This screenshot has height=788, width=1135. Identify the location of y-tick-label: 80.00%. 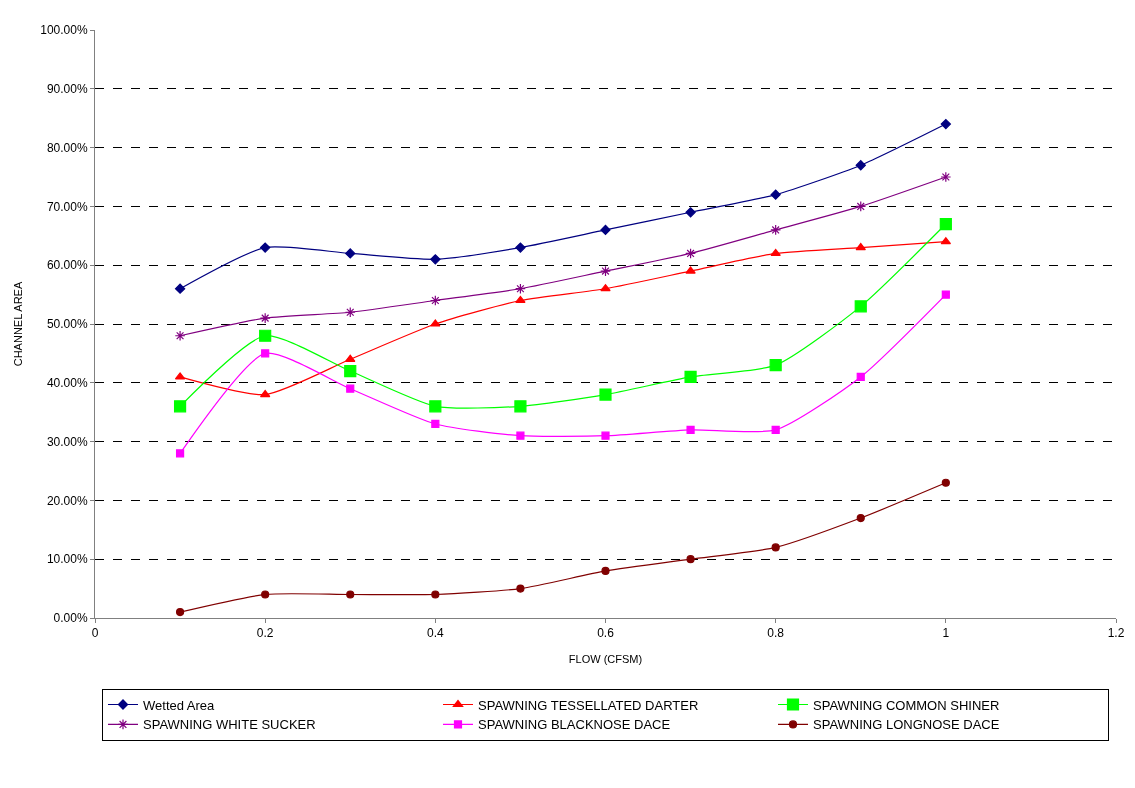
(67, 147).